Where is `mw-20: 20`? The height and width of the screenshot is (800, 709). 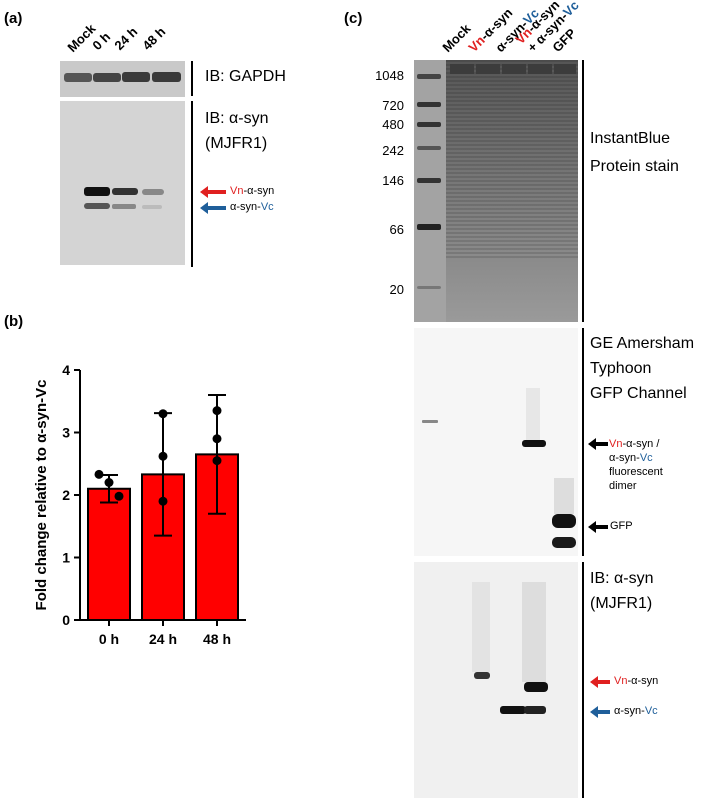
mw-20: 20 is located at coordinates (396, 289).